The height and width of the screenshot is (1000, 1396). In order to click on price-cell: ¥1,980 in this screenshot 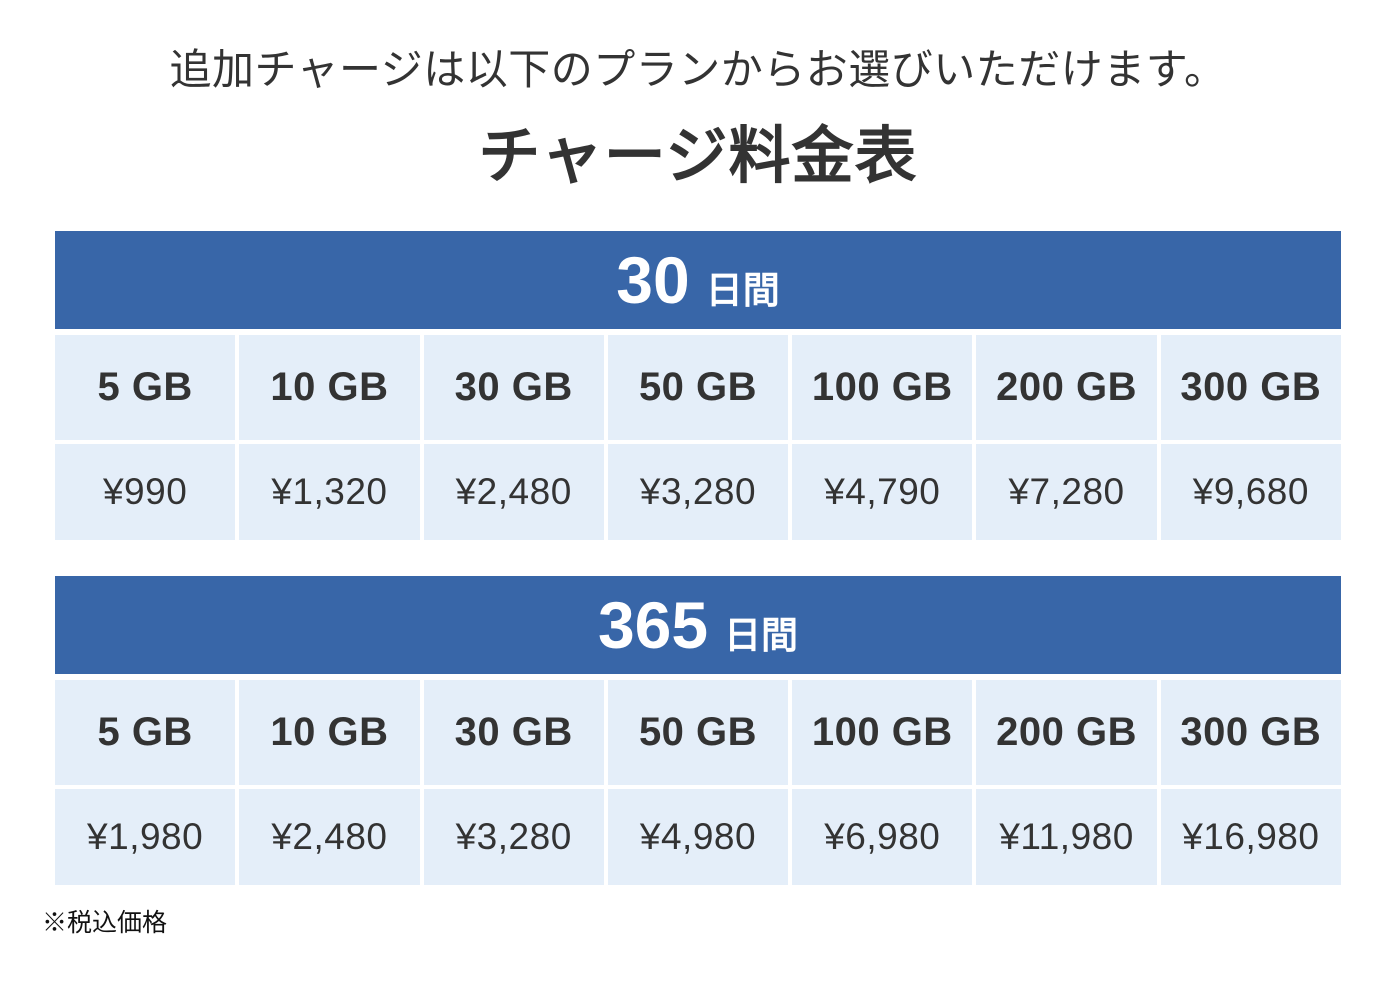, I will do `click(145, 836)`.